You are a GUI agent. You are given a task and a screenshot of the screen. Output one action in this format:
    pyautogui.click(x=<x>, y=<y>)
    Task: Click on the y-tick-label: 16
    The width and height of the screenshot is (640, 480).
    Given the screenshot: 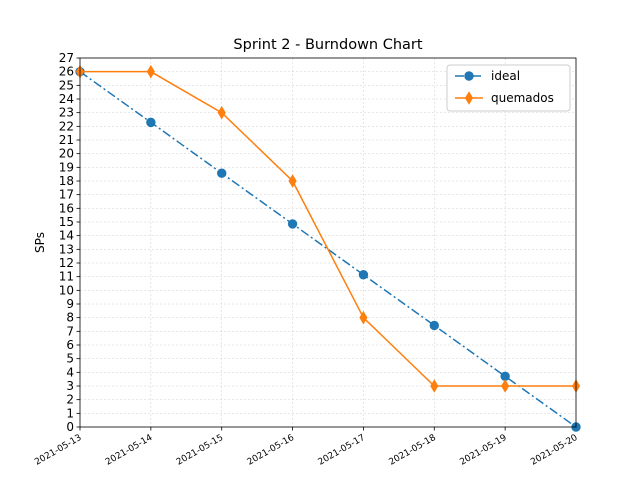 What is the action you would take?
    pyautogui.click(x=66, y=208)
    